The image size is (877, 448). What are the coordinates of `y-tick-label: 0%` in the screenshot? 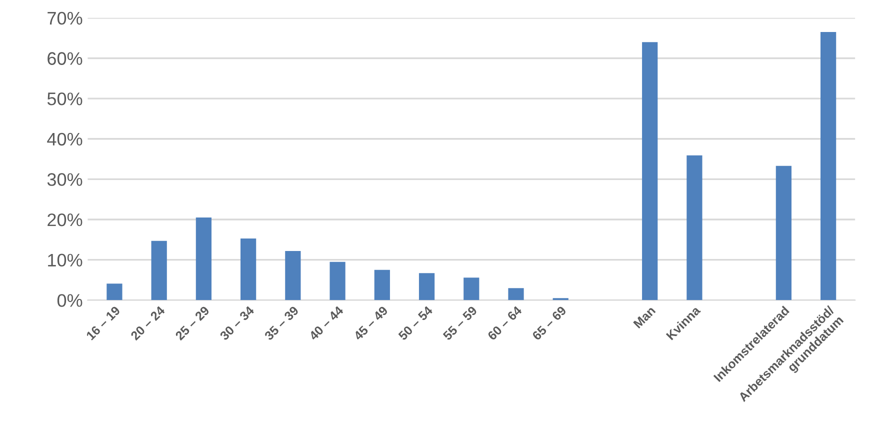 It's located at (69, 300).